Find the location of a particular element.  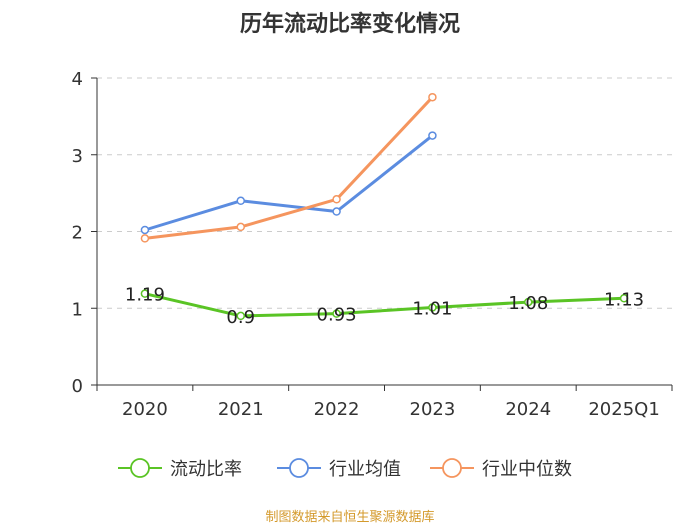

x-tick-label: 2020 is located at coordinates (145, 409).